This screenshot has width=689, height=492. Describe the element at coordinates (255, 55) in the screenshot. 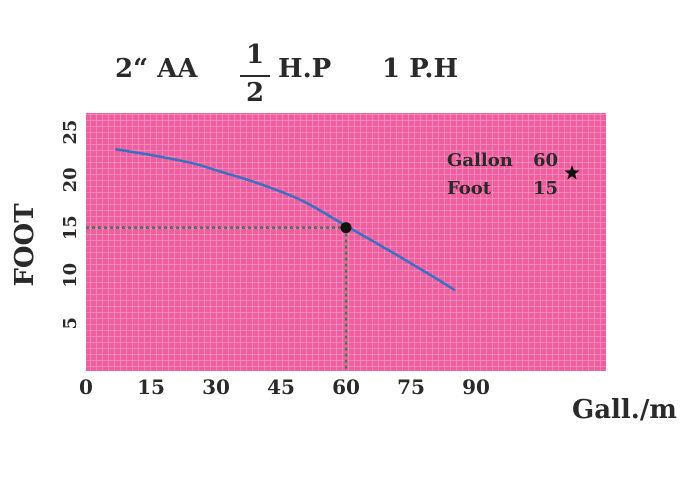

I see `hp-fraction-numerator: 1` at that location.